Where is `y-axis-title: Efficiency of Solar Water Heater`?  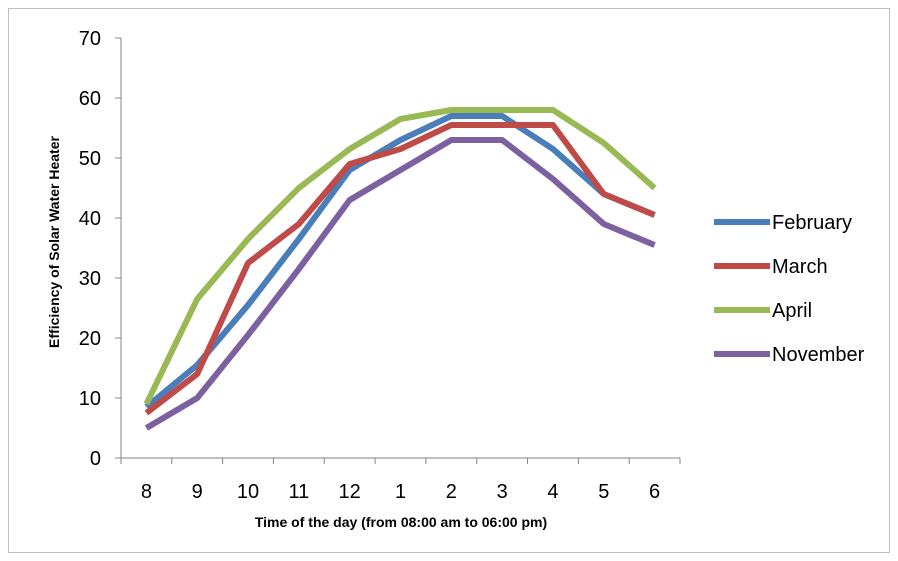
y-axis-title: Efficiency of Solar Water Heater is located at coordinates (54, 242).